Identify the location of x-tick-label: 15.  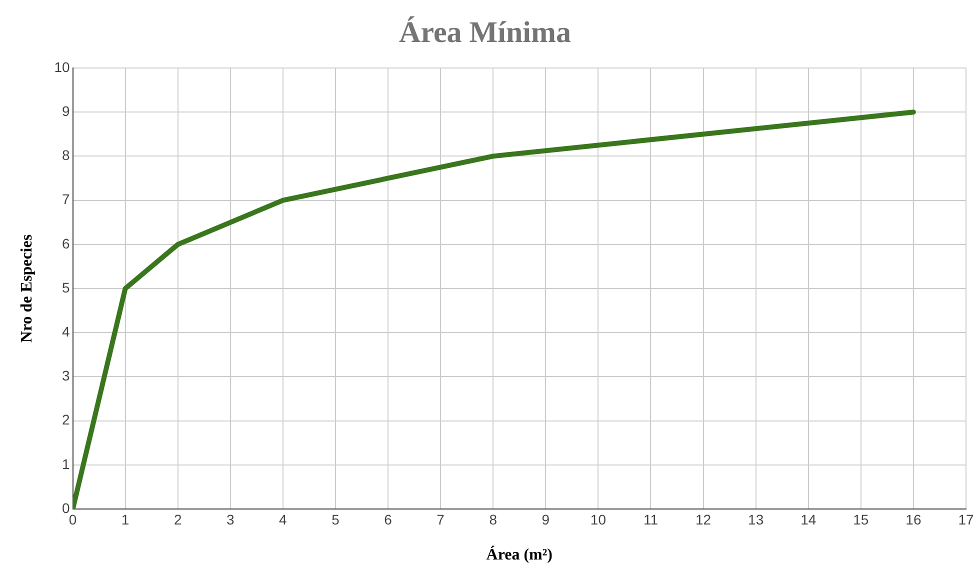
(861, 519).